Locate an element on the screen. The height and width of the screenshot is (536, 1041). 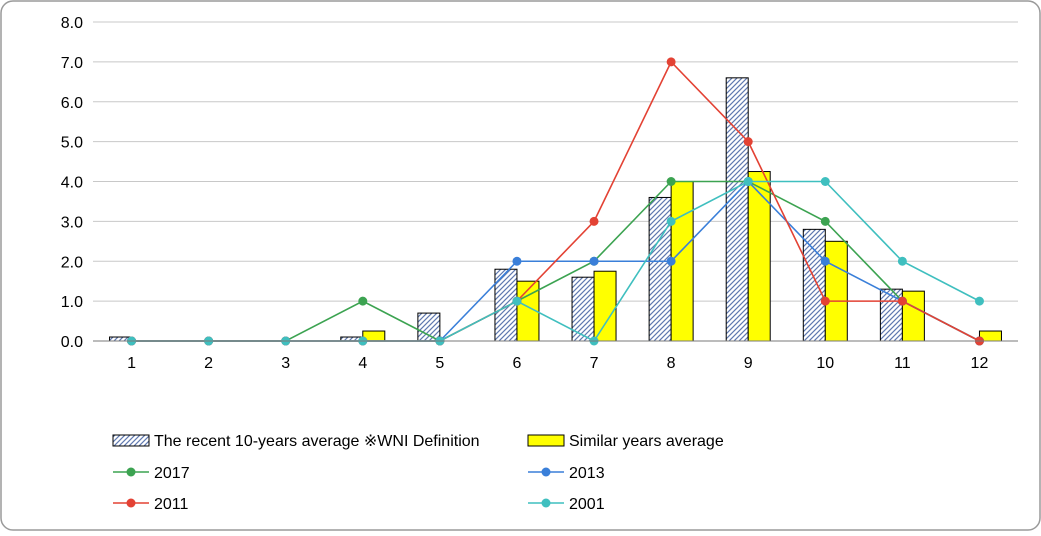
legend-label-2001: 2001 is located at coordinates (587, 504).